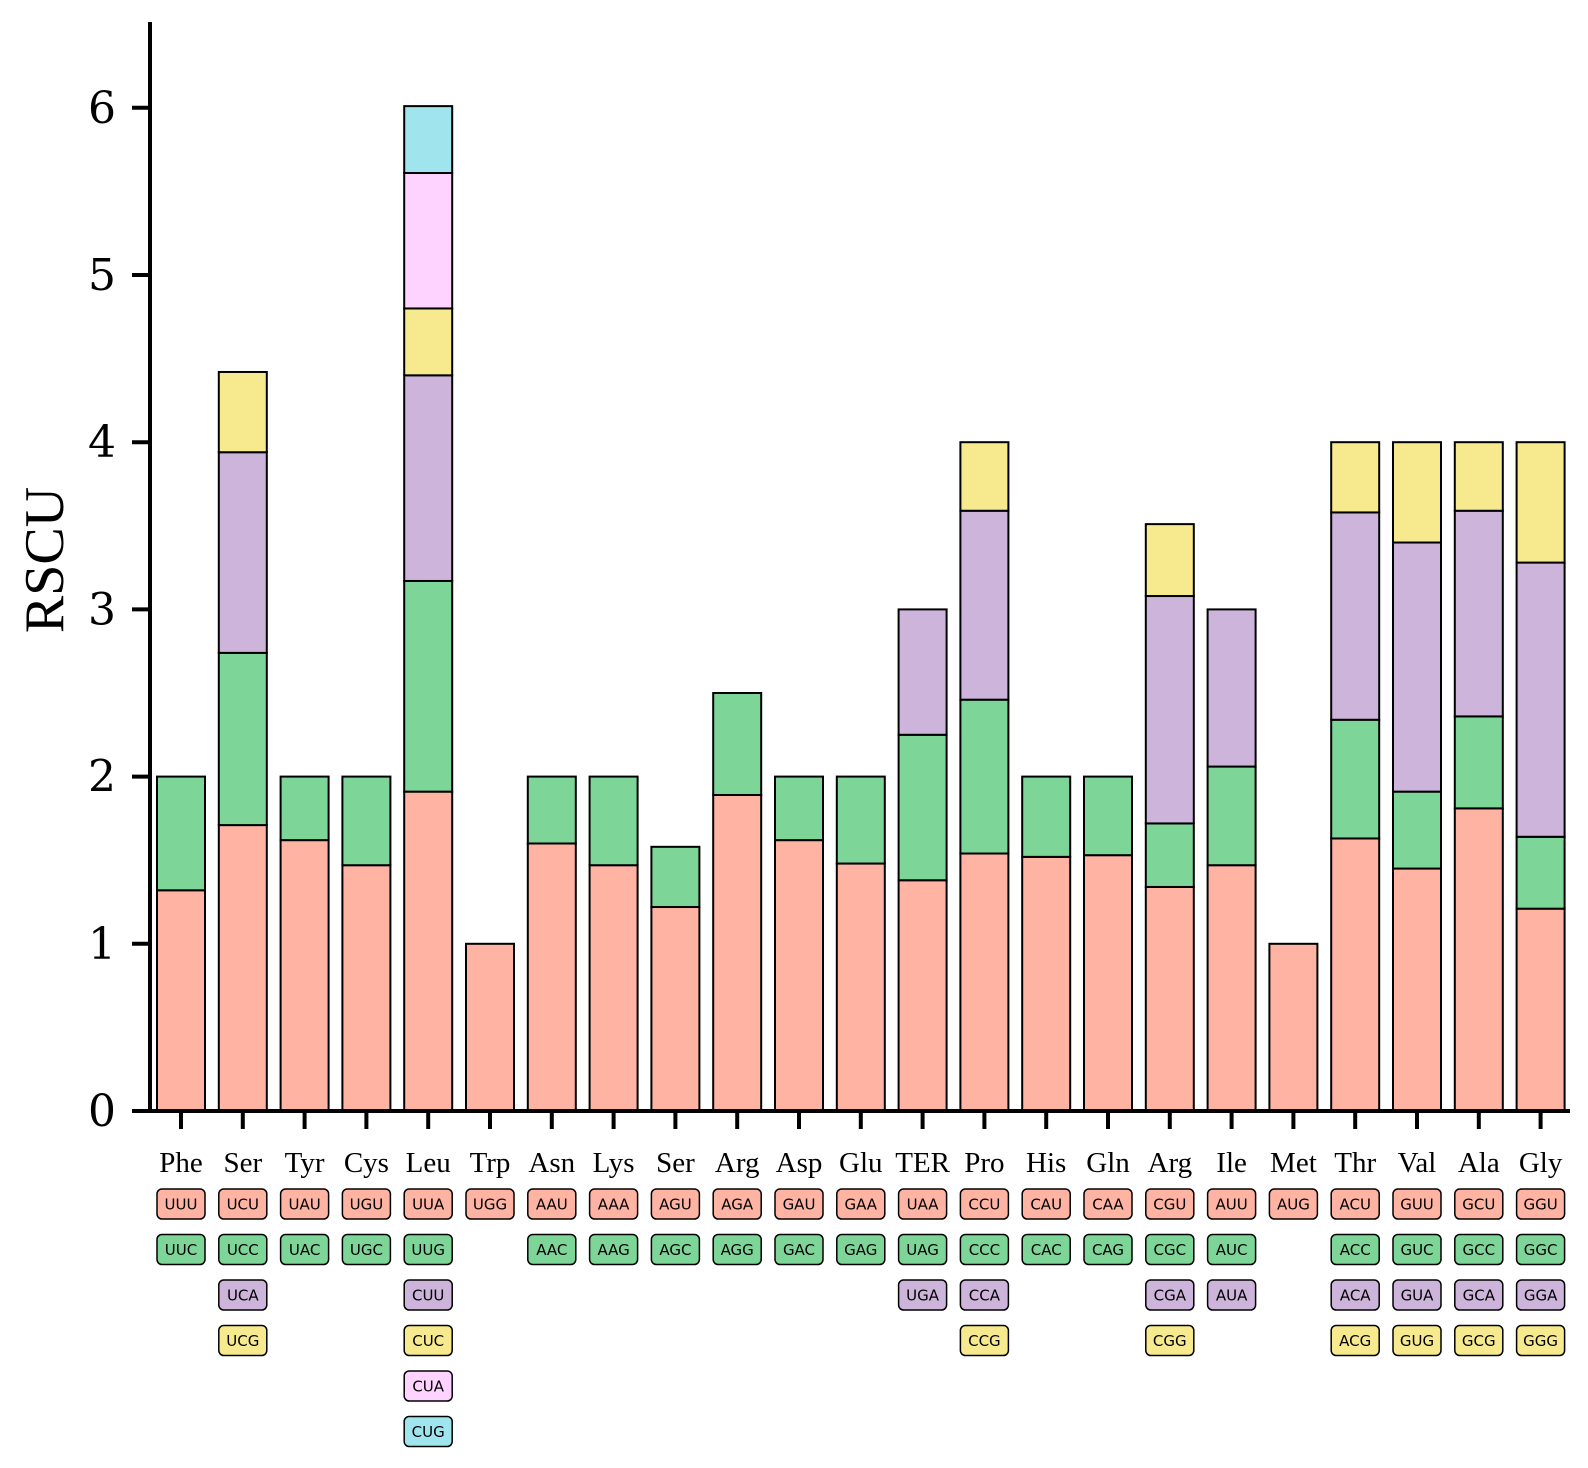  I want to click on category-label: Gly, so click(1541, 1163).